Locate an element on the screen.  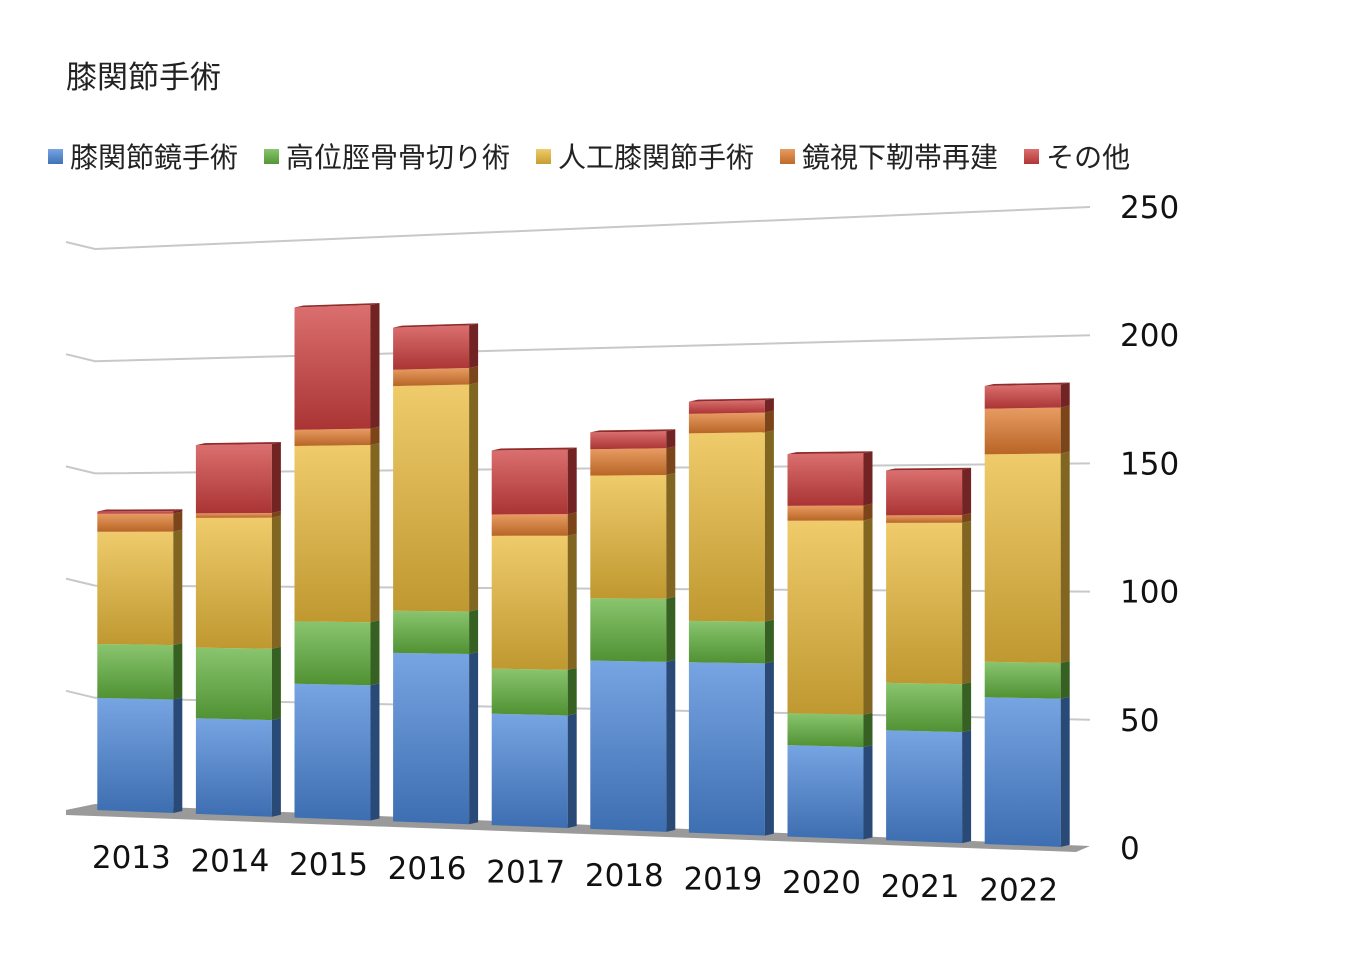
x-tick-label: 2013 is located at coordinates (131, 858).